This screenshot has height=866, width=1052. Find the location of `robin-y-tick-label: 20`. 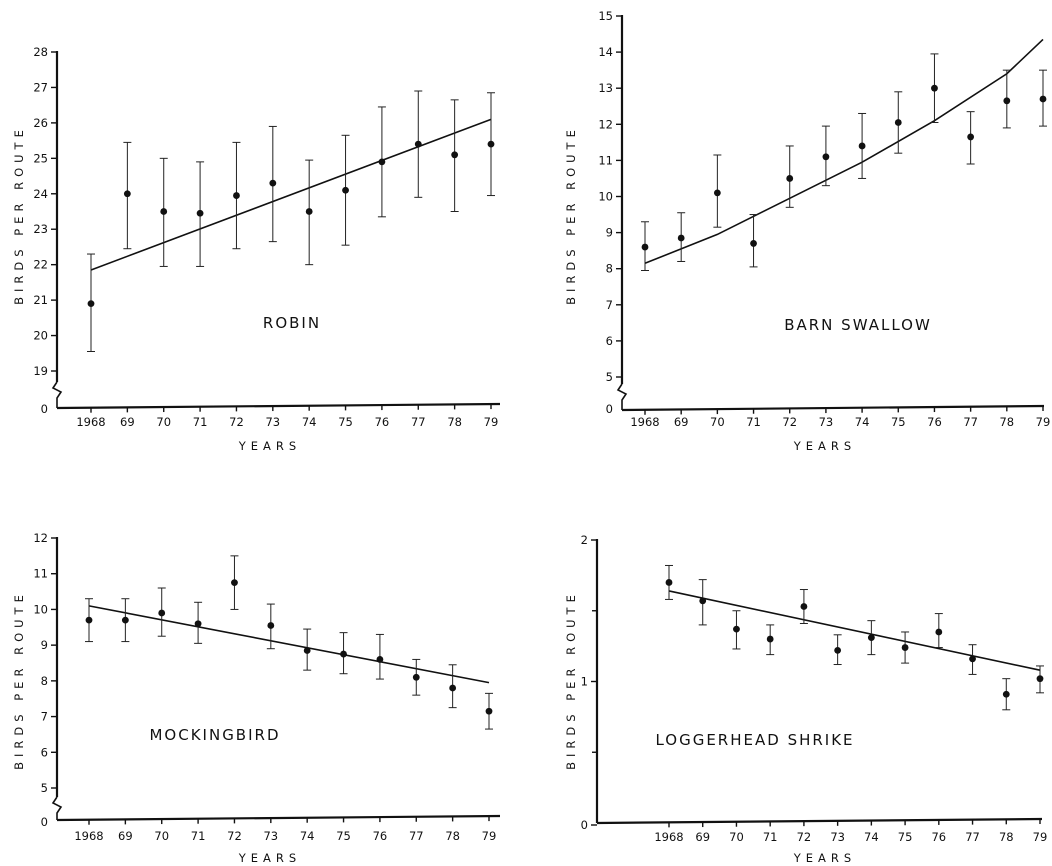

robin-y-tick-label: 20 is located at coordinates (40, 336).